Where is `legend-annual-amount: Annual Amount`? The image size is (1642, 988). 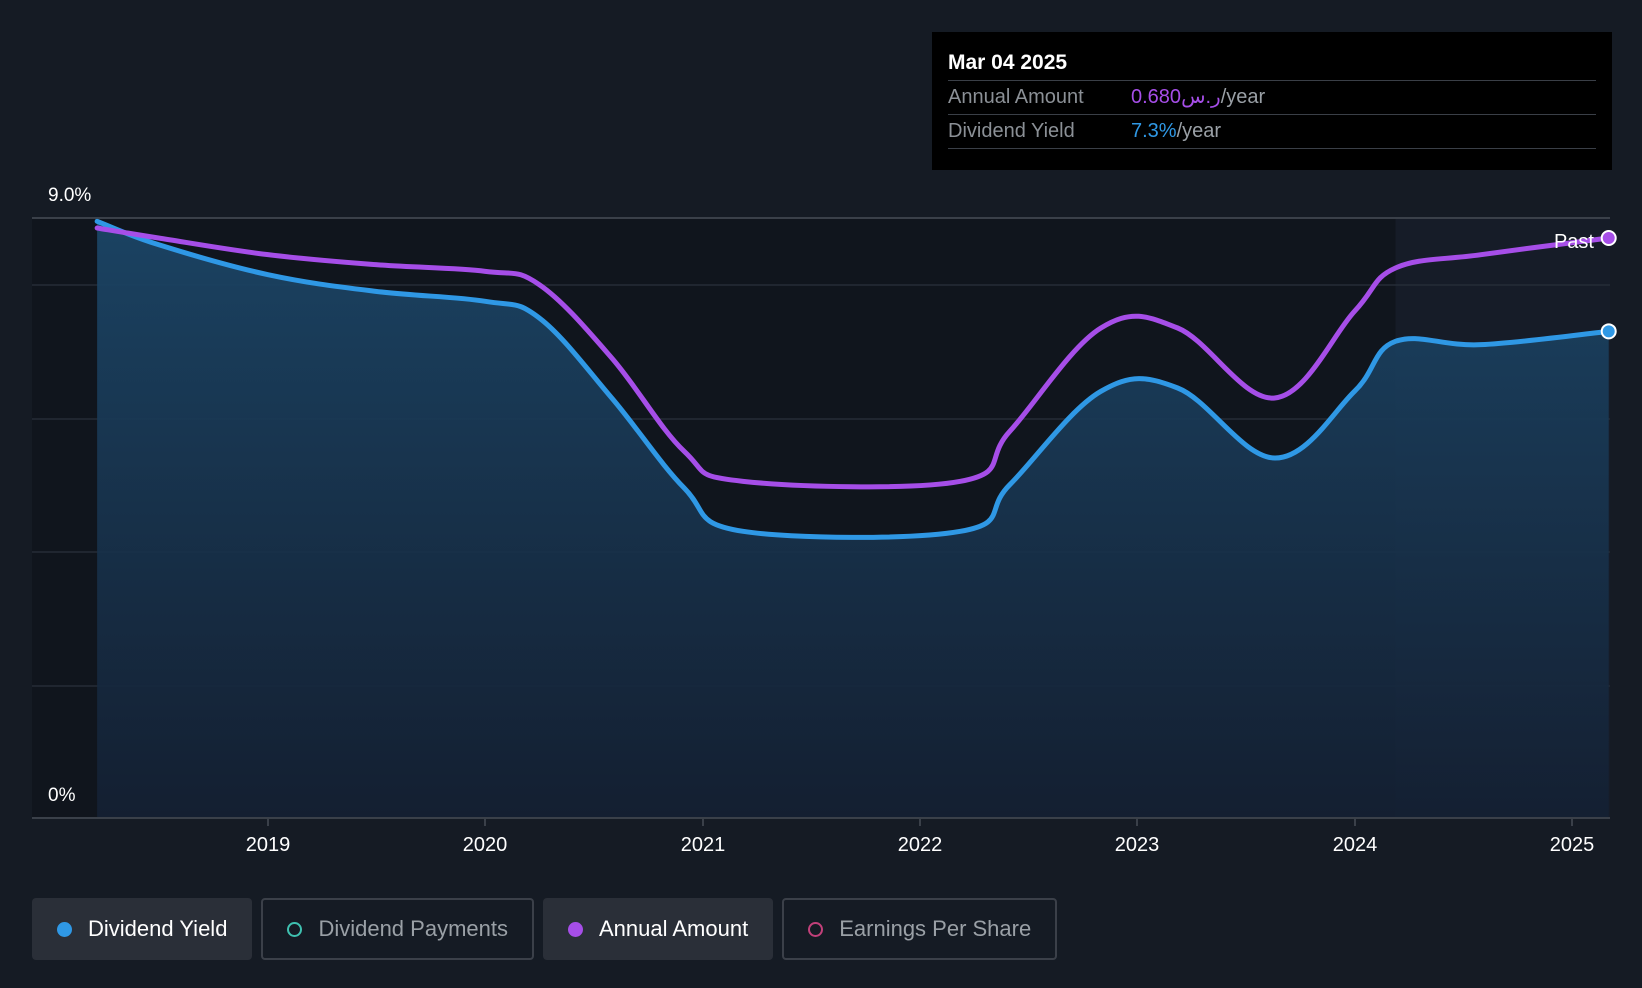 legend-annual-amount: Annual Amount is located at coordinates (658, 929).